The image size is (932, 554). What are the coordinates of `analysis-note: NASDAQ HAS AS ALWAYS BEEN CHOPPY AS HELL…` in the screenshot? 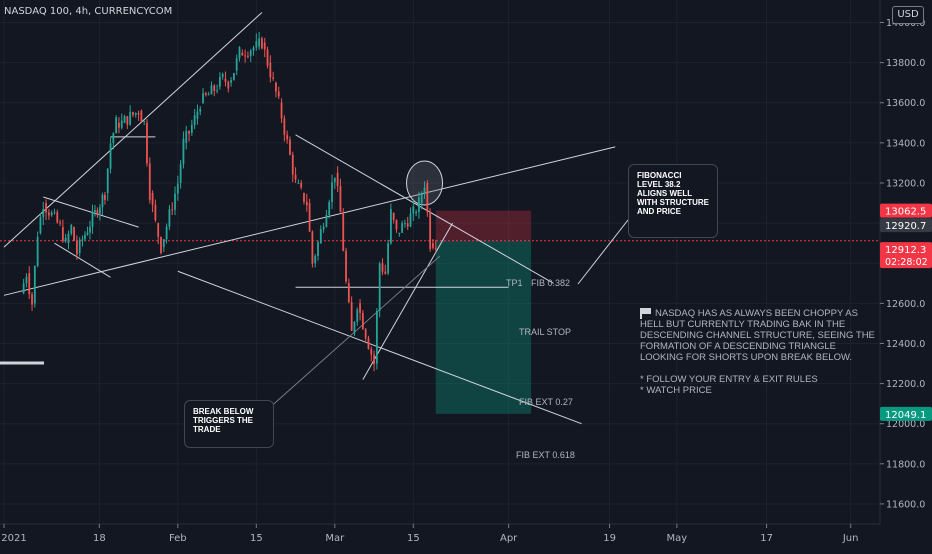 It's located at (760, 357).